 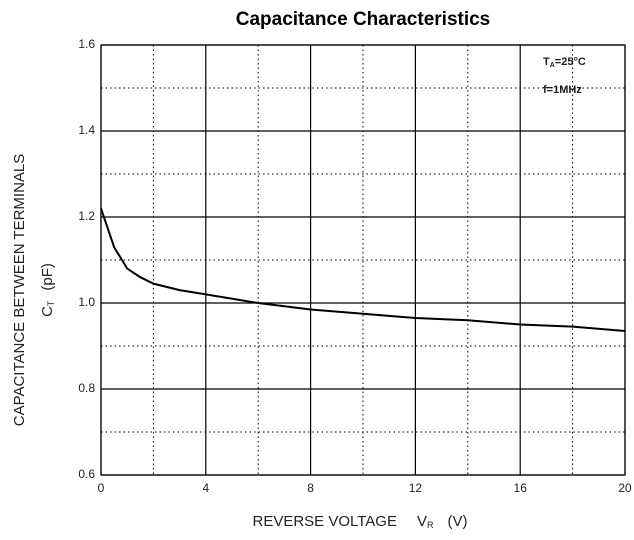 I want to click on y-tick-label: 0.6, so click(x=86, y=474).